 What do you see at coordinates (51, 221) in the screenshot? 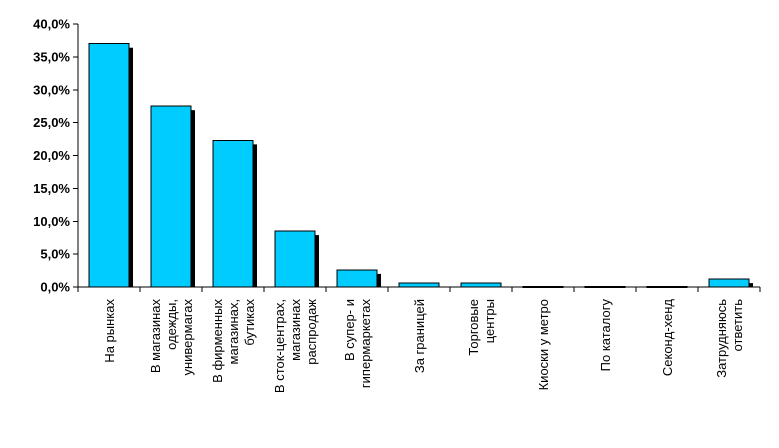
I see `y-tick-label: 10,0%` at bounding box center [51, 221].